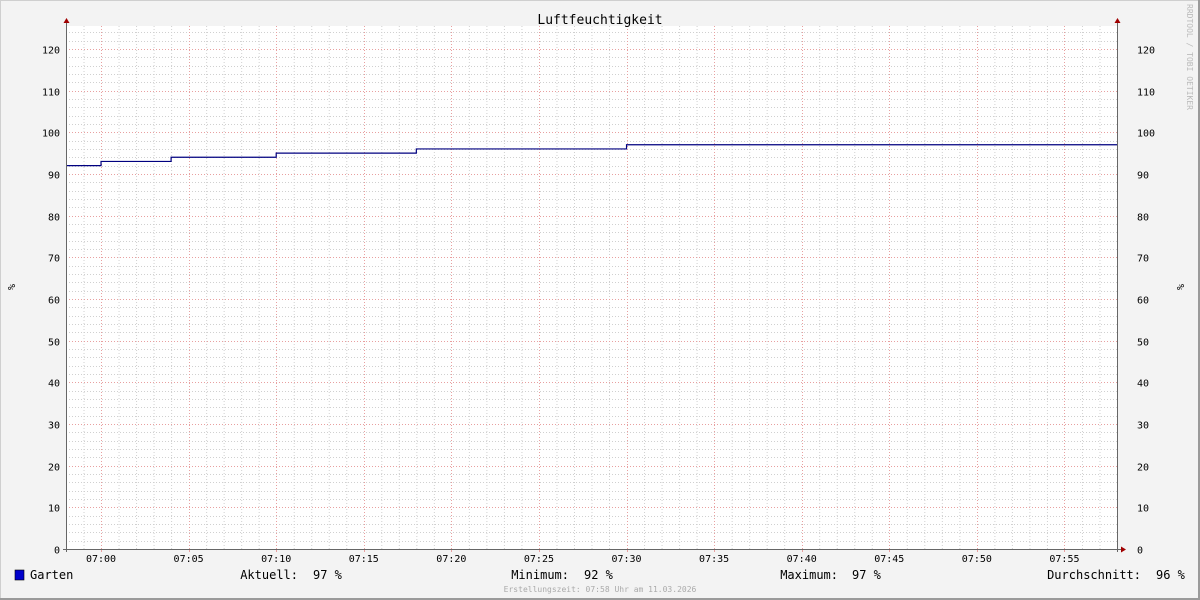 The height and width of the screenshot is (600, 1200). Describe the element at coordinates (1140, 551) in the screenshot. I see `y-tick-label-right: 0` at that location.